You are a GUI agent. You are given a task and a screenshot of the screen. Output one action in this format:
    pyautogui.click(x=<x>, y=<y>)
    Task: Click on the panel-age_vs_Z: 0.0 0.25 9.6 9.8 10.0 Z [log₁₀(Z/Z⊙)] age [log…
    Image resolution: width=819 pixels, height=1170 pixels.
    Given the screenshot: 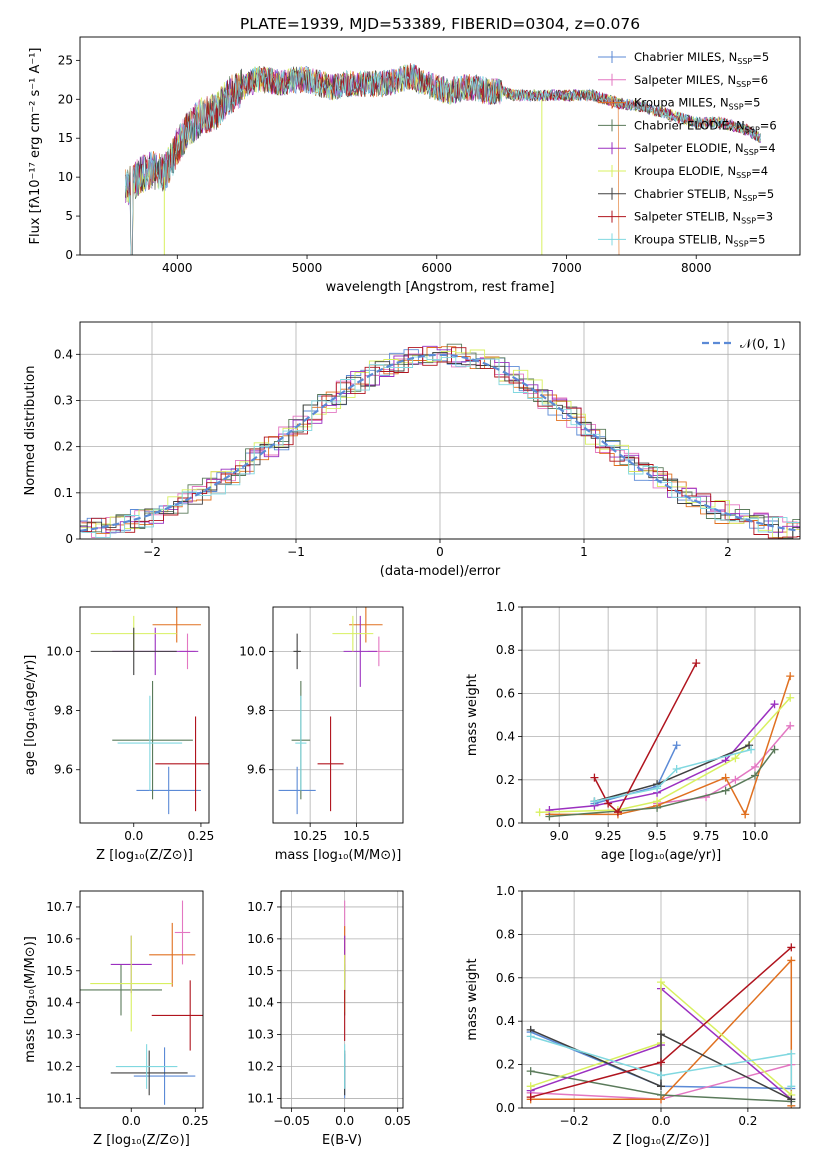 What is the action you would take?
    pyautogui.click(x=119, y=734)
    